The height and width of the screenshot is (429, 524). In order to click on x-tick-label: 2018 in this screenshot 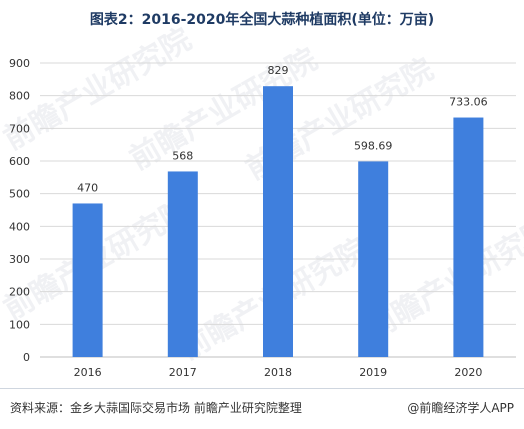, I will do `click(278, 372)`.